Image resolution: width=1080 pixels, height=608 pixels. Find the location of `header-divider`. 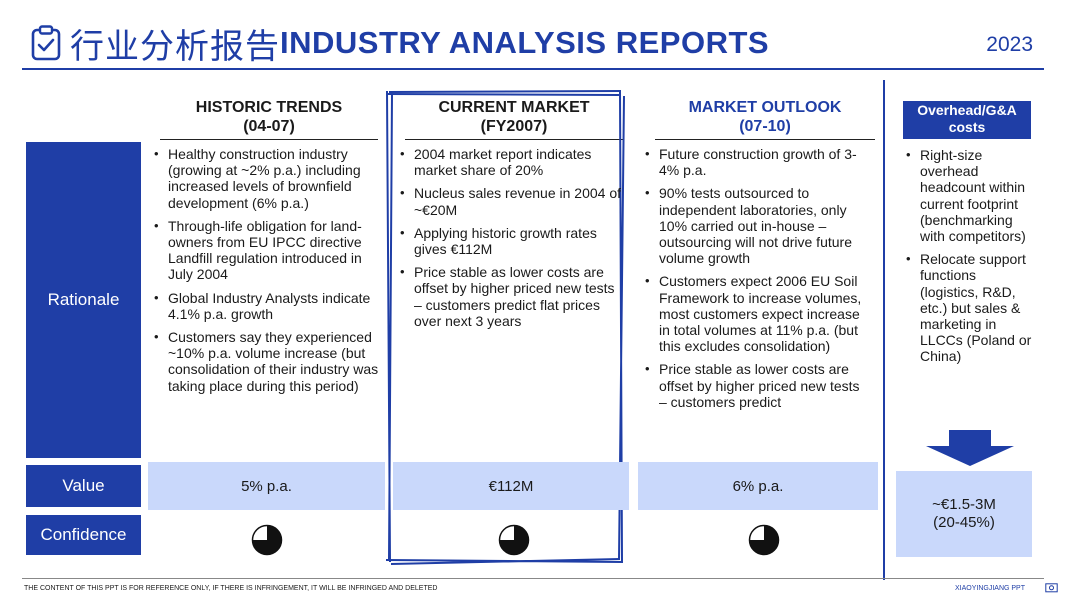

header-divider is located at coordinates (533, 69).